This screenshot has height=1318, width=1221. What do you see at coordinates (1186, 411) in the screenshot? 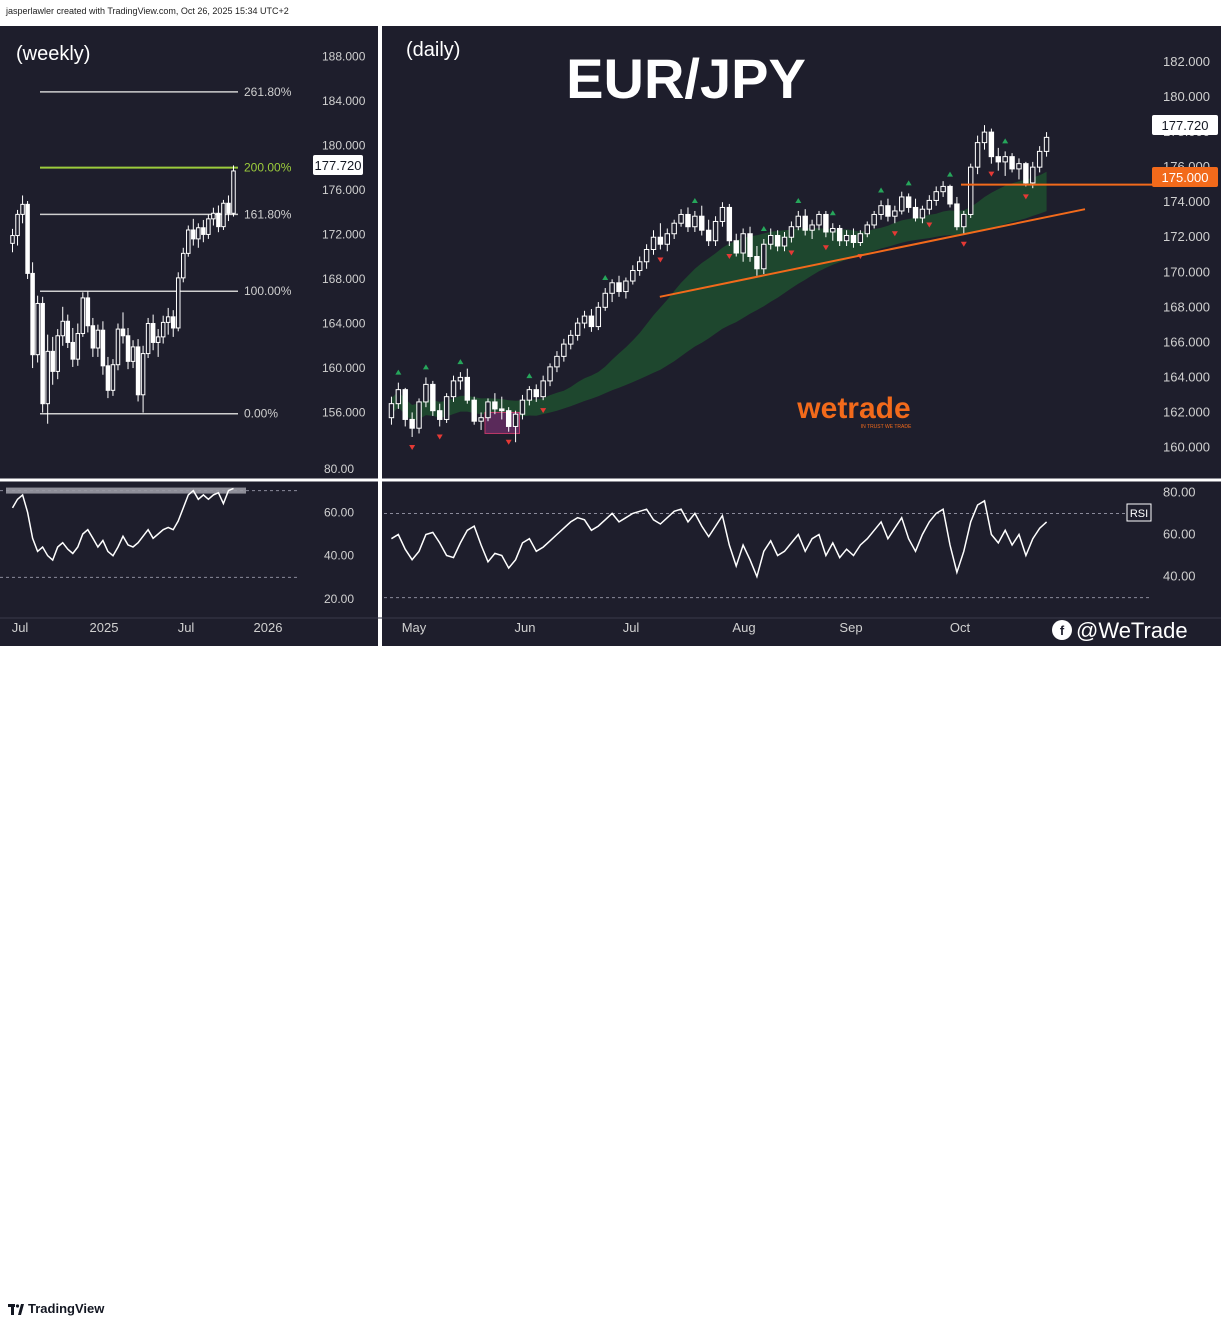
I see `daily-price-tick: 162.000` at bounding box center [1186, 411].